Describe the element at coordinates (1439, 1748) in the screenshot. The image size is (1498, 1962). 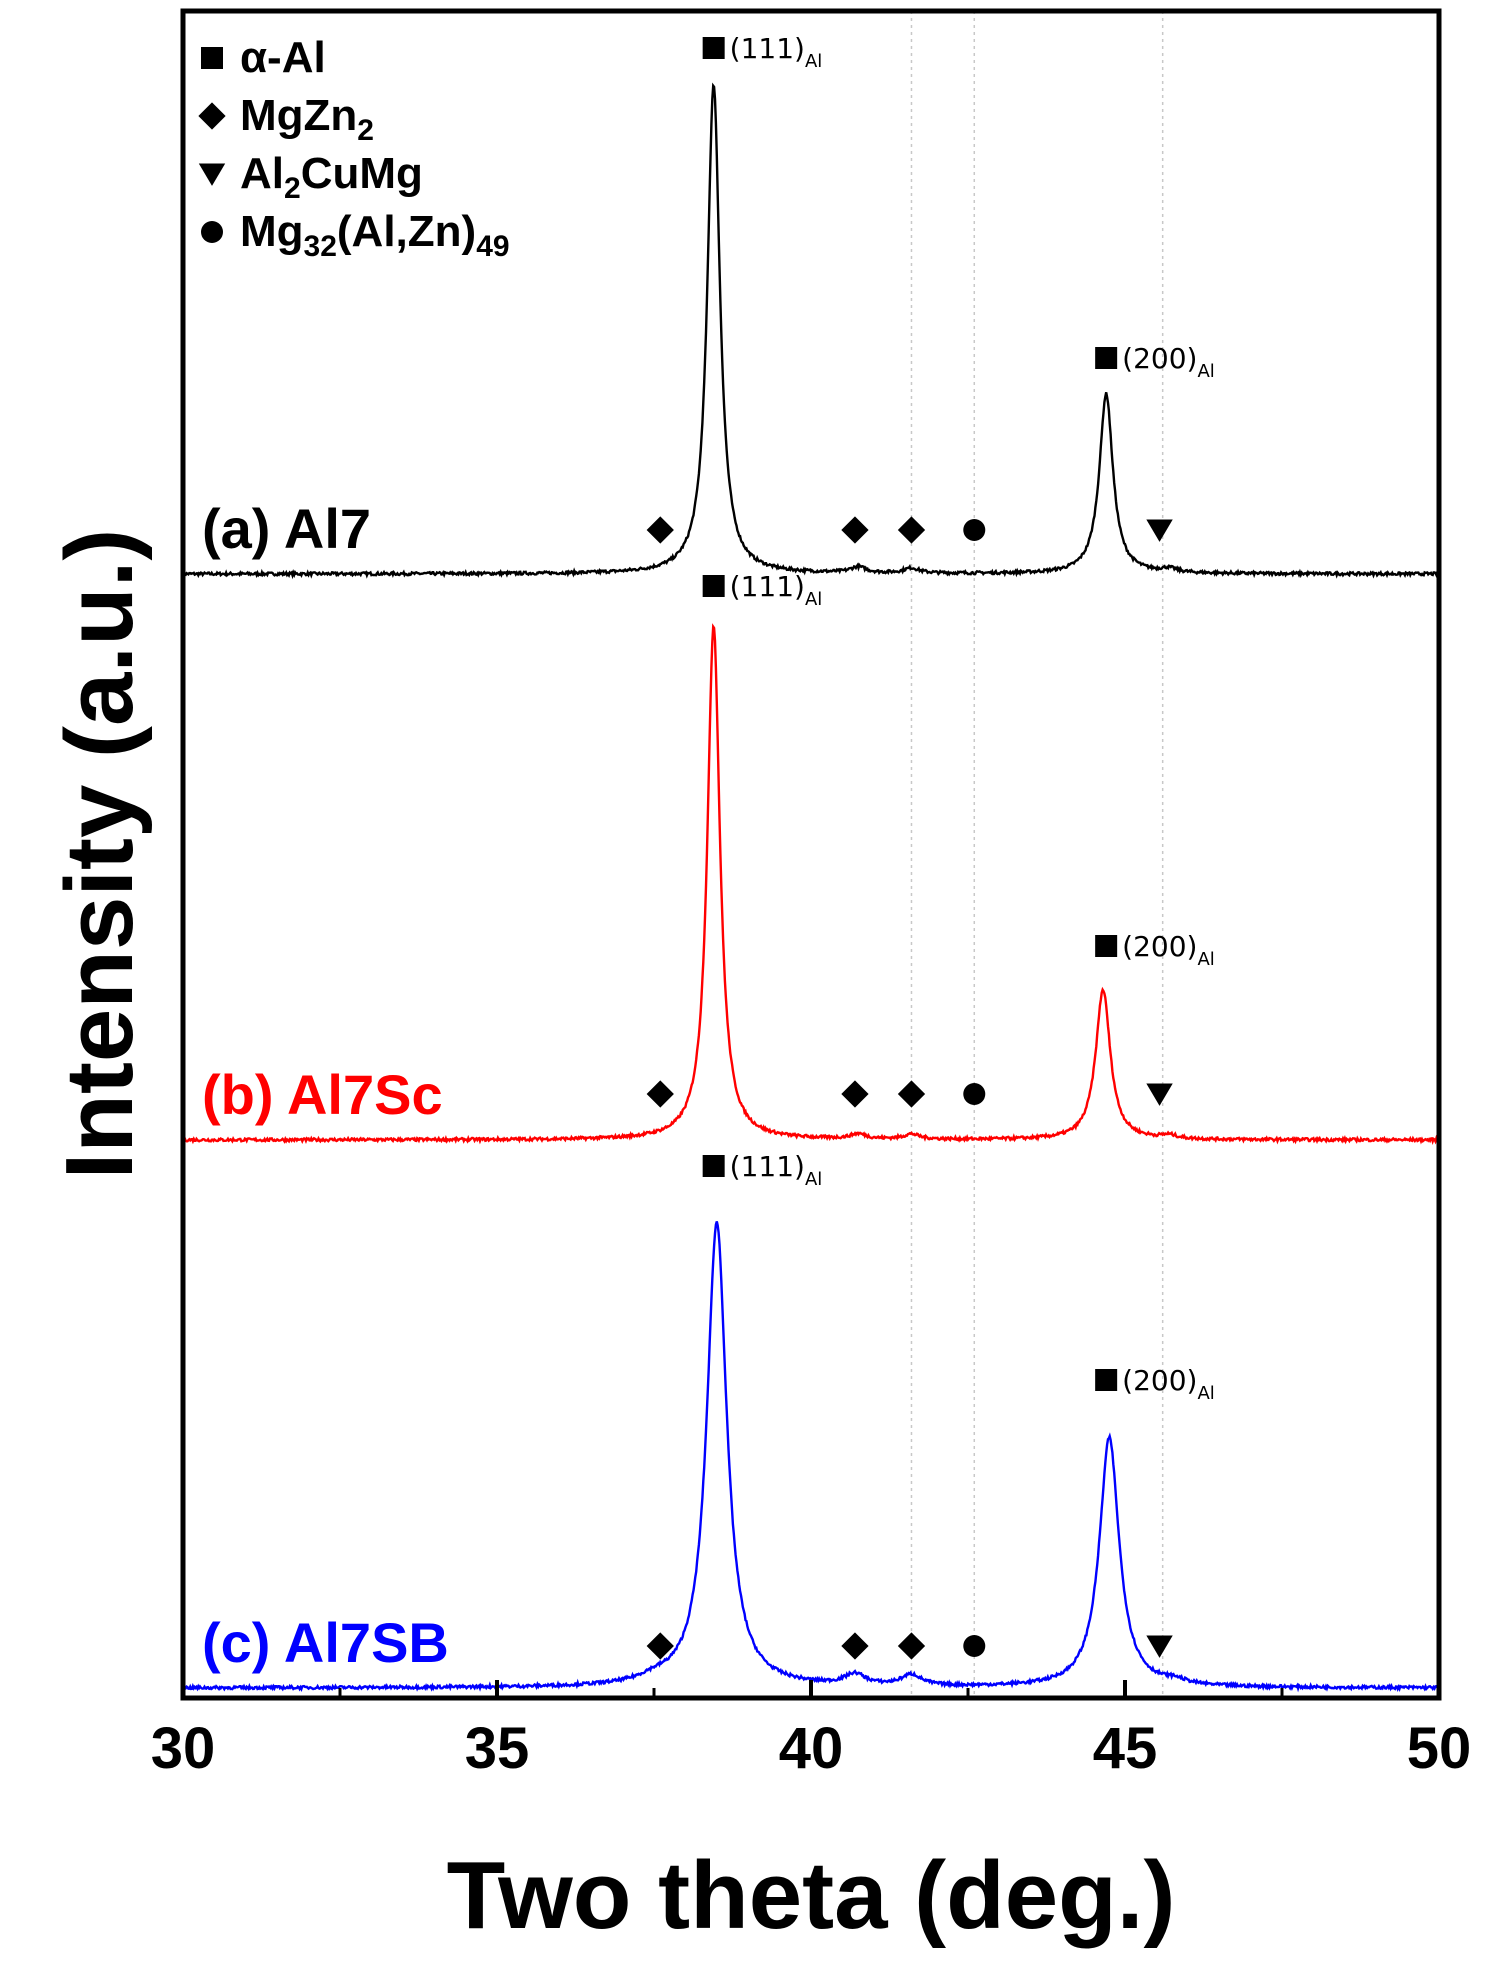
I see `x-tick-label: 50` at that location.